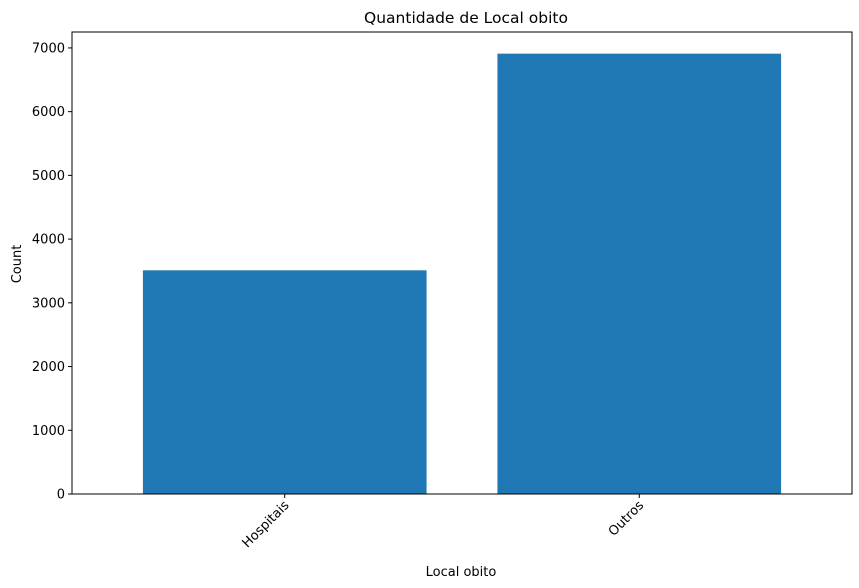  What do you see at coordinates (48, 112) in the screenshot?
I see `y-tick-label: 6000` at bounding box center [48, 112].